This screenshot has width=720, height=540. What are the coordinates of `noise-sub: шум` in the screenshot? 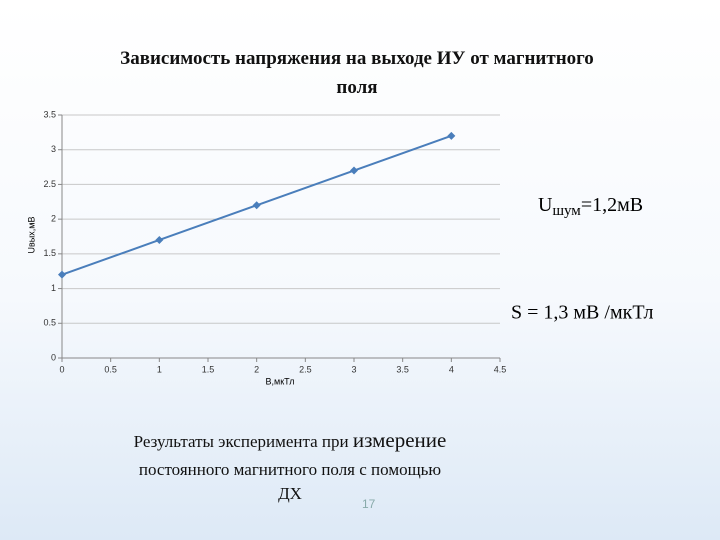 It's located at (566, 211).